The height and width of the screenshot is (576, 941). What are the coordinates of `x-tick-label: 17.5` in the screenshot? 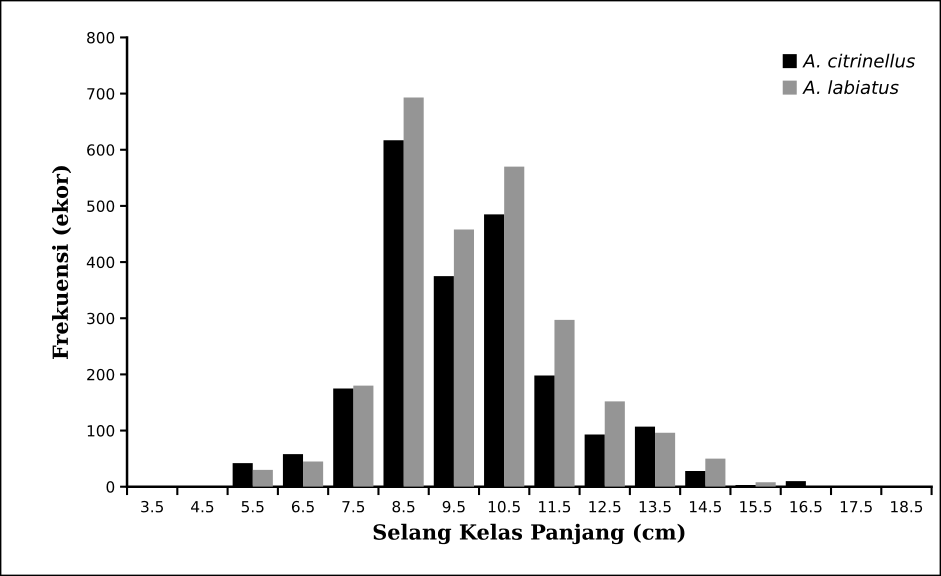 It's located at (856, 506).